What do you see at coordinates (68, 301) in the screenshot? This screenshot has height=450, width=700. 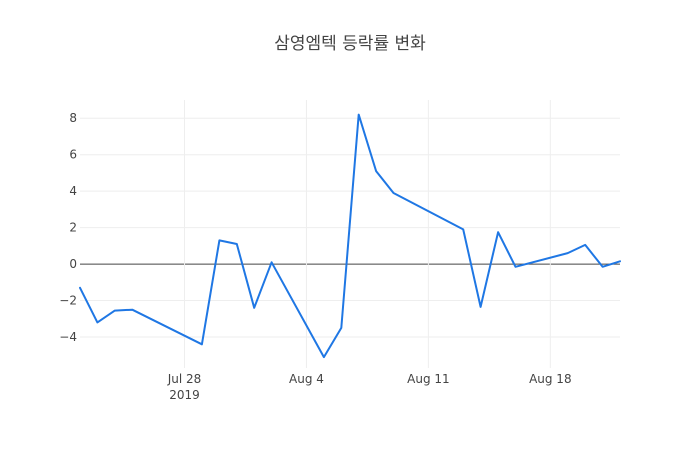 I see `y-tick-label: −2` at bounding box center [68, 301].